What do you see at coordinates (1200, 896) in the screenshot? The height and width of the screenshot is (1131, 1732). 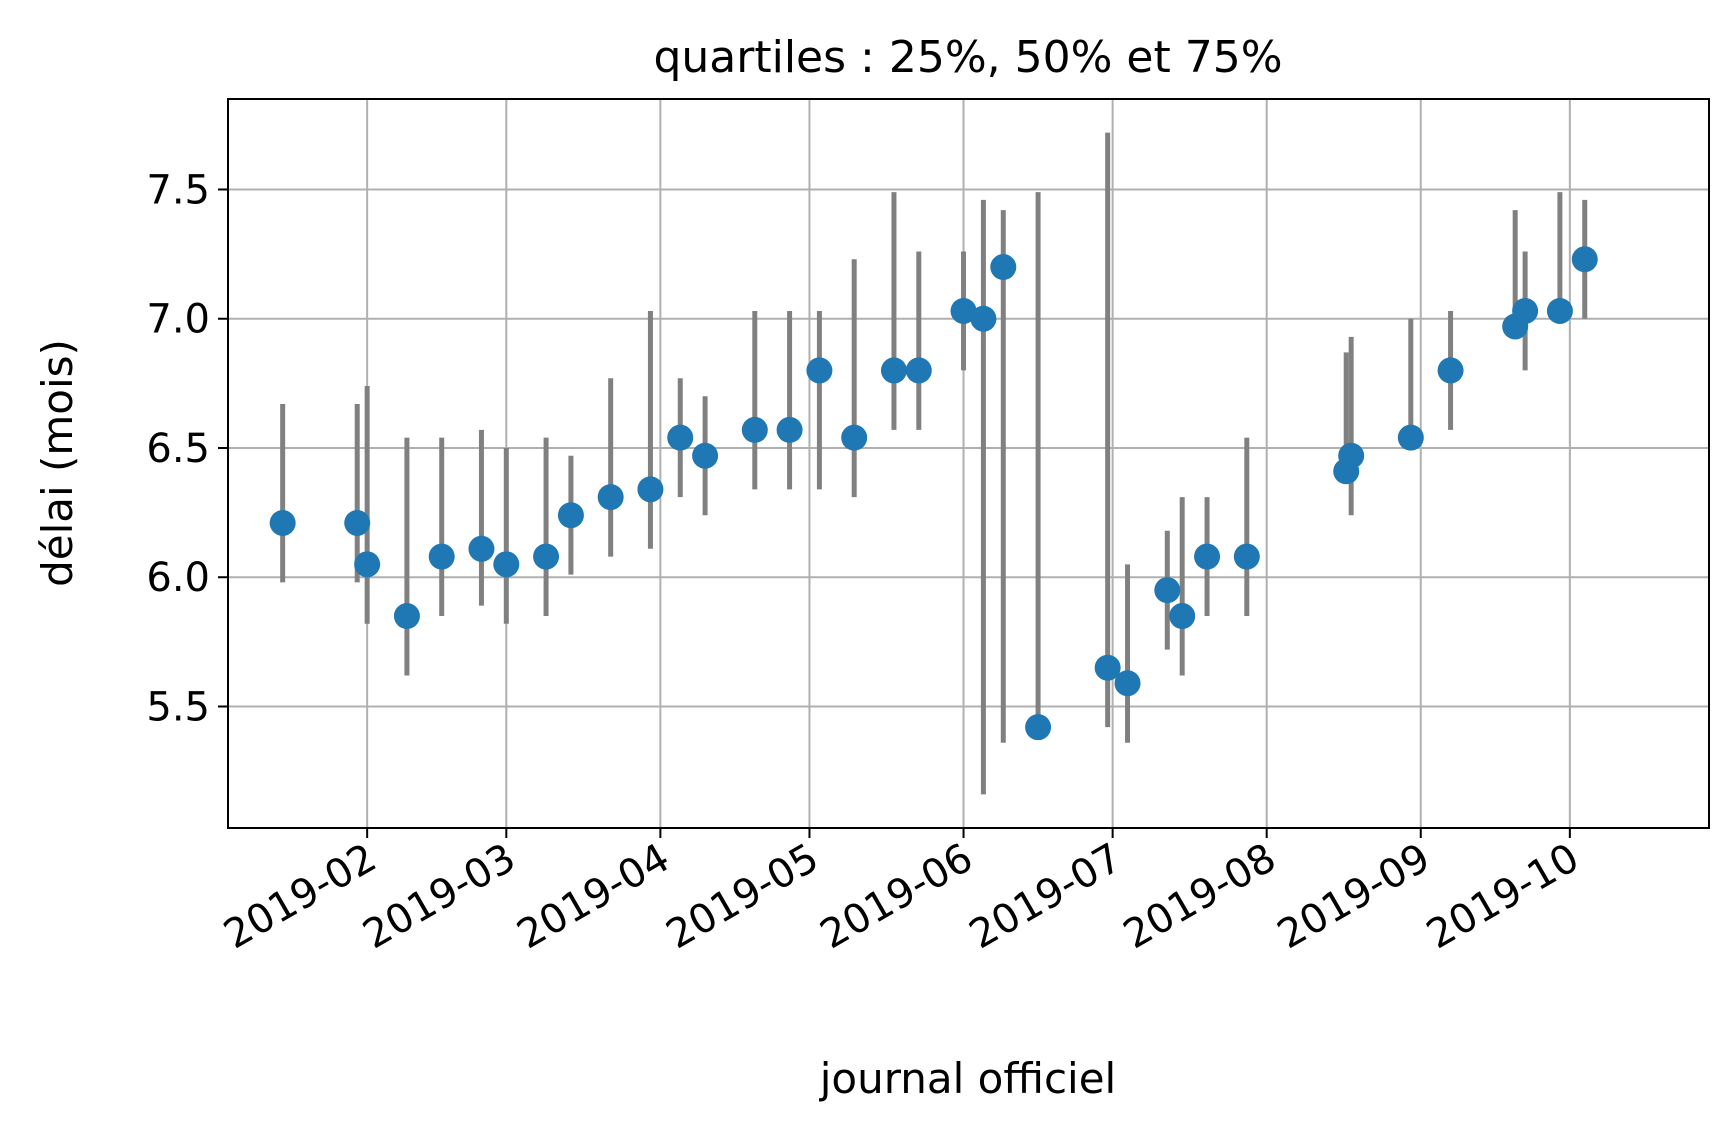 I see `x-tick-label: 2019-08` at bounding box center [1200, 896].